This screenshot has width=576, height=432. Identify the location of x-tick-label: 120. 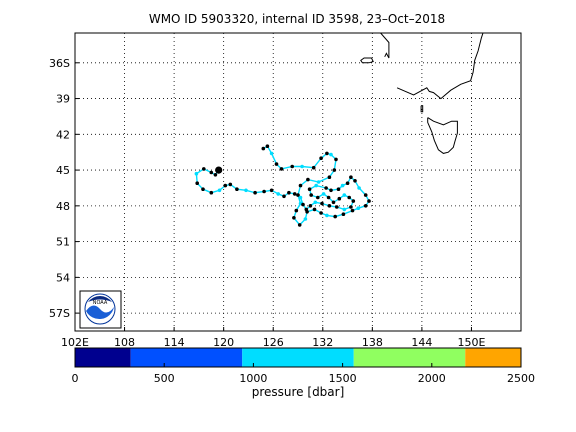
(223, 342).